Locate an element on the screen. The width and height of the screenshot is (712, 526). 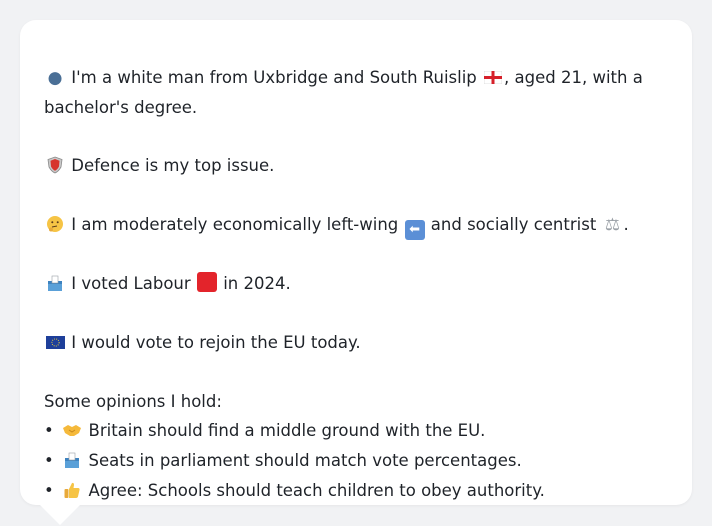
economics-text-b: and socially centrist is located at coordinates (513, 224).